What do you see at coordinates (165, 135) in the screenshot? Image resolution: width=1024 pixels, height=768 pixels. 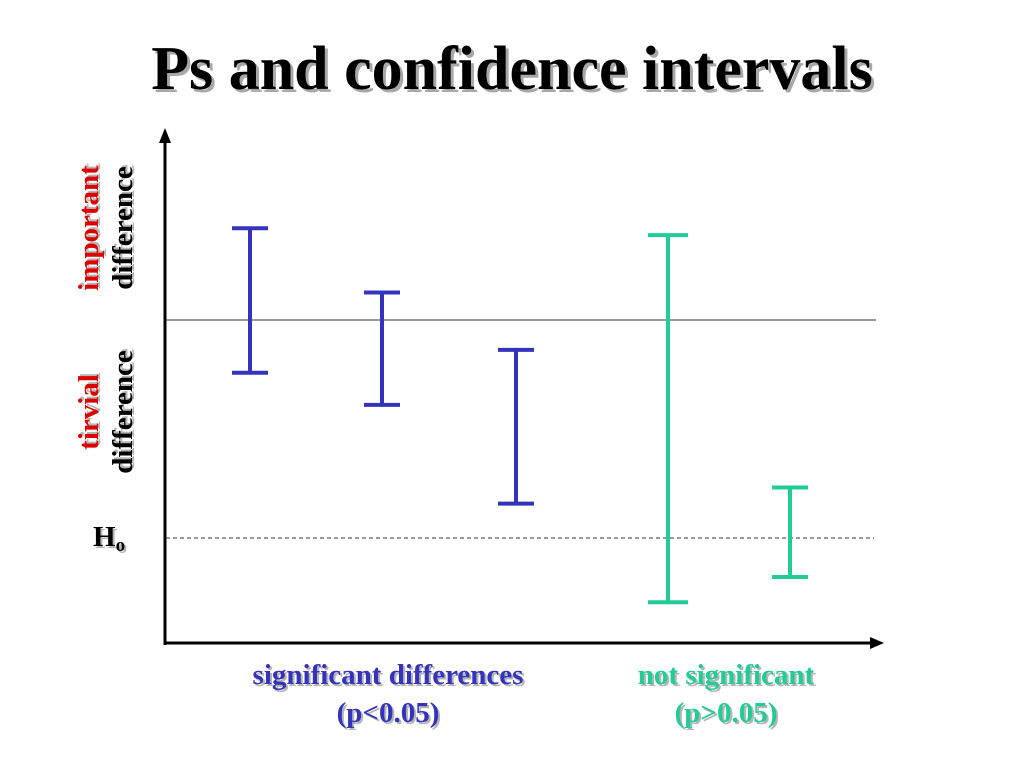 I see `y-axis-arrow` at bounding box center [165, 135].